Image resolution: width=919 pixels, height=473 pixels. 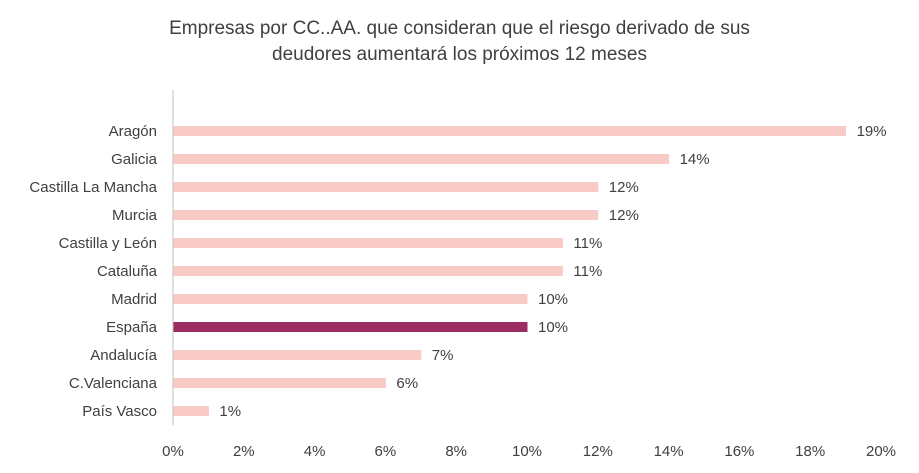 I want to click on chart-title-line-2: deudores aumentará los próximos 12 meses, so click(x=459, y=54).